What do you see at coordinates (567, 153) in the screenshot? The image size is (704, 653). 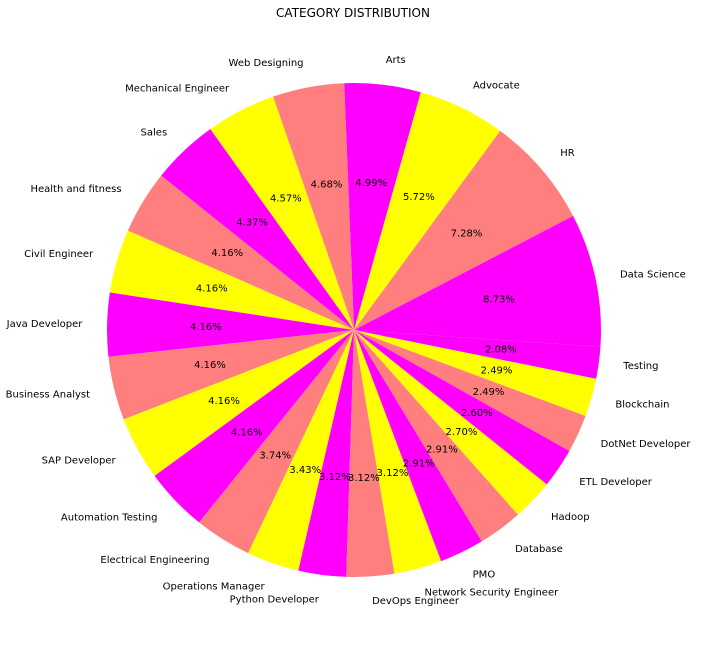 I see `slice-category-label: HR` at bounding box center [567, 153].